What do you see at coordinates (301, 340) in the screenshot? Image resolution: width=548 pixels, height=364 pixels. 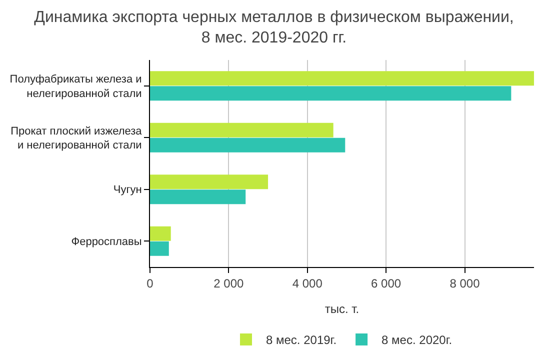 I see `legend-label: 8 мес. 2019г.` at bounding box center [301, 340].